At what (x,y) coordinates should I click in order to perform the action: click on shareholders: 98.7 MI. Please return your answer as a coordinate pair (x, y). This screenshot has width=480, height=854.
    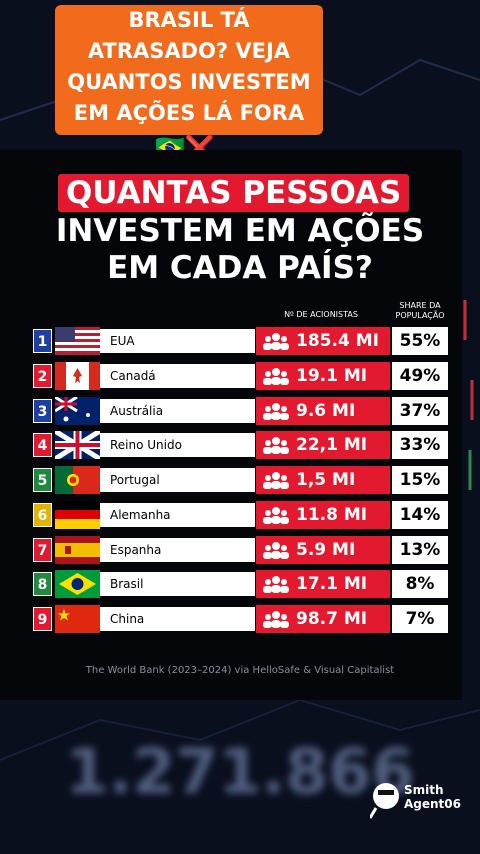
    Looking at the image, I should click on (323, 619).